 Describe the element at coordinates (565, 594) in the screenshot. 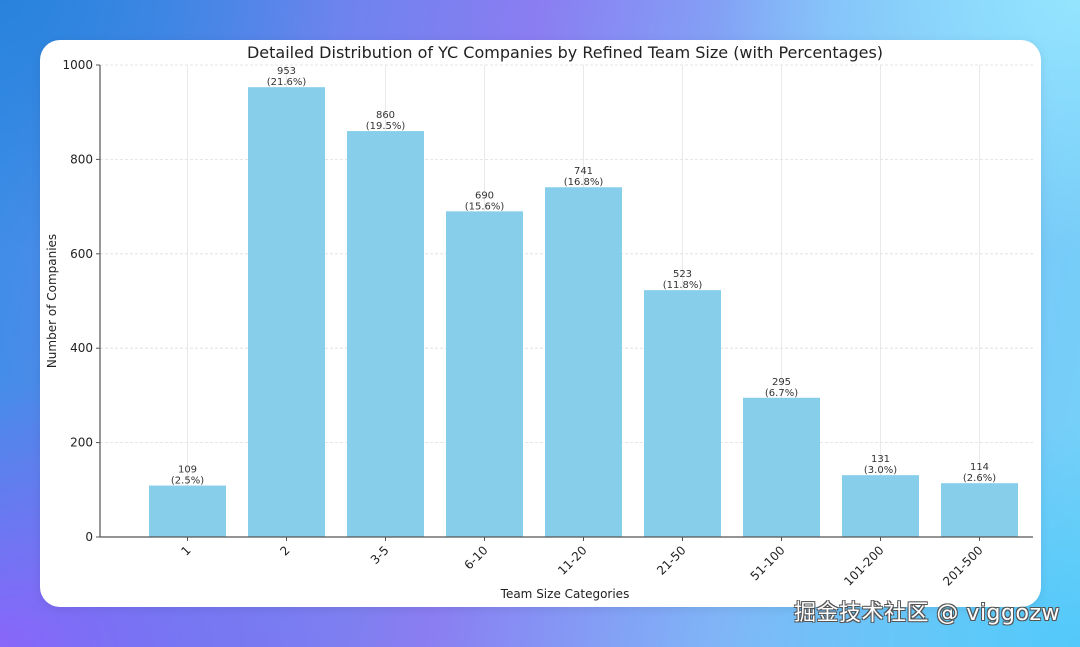

I see `x-axis-label: Team Size Categories` at that location.